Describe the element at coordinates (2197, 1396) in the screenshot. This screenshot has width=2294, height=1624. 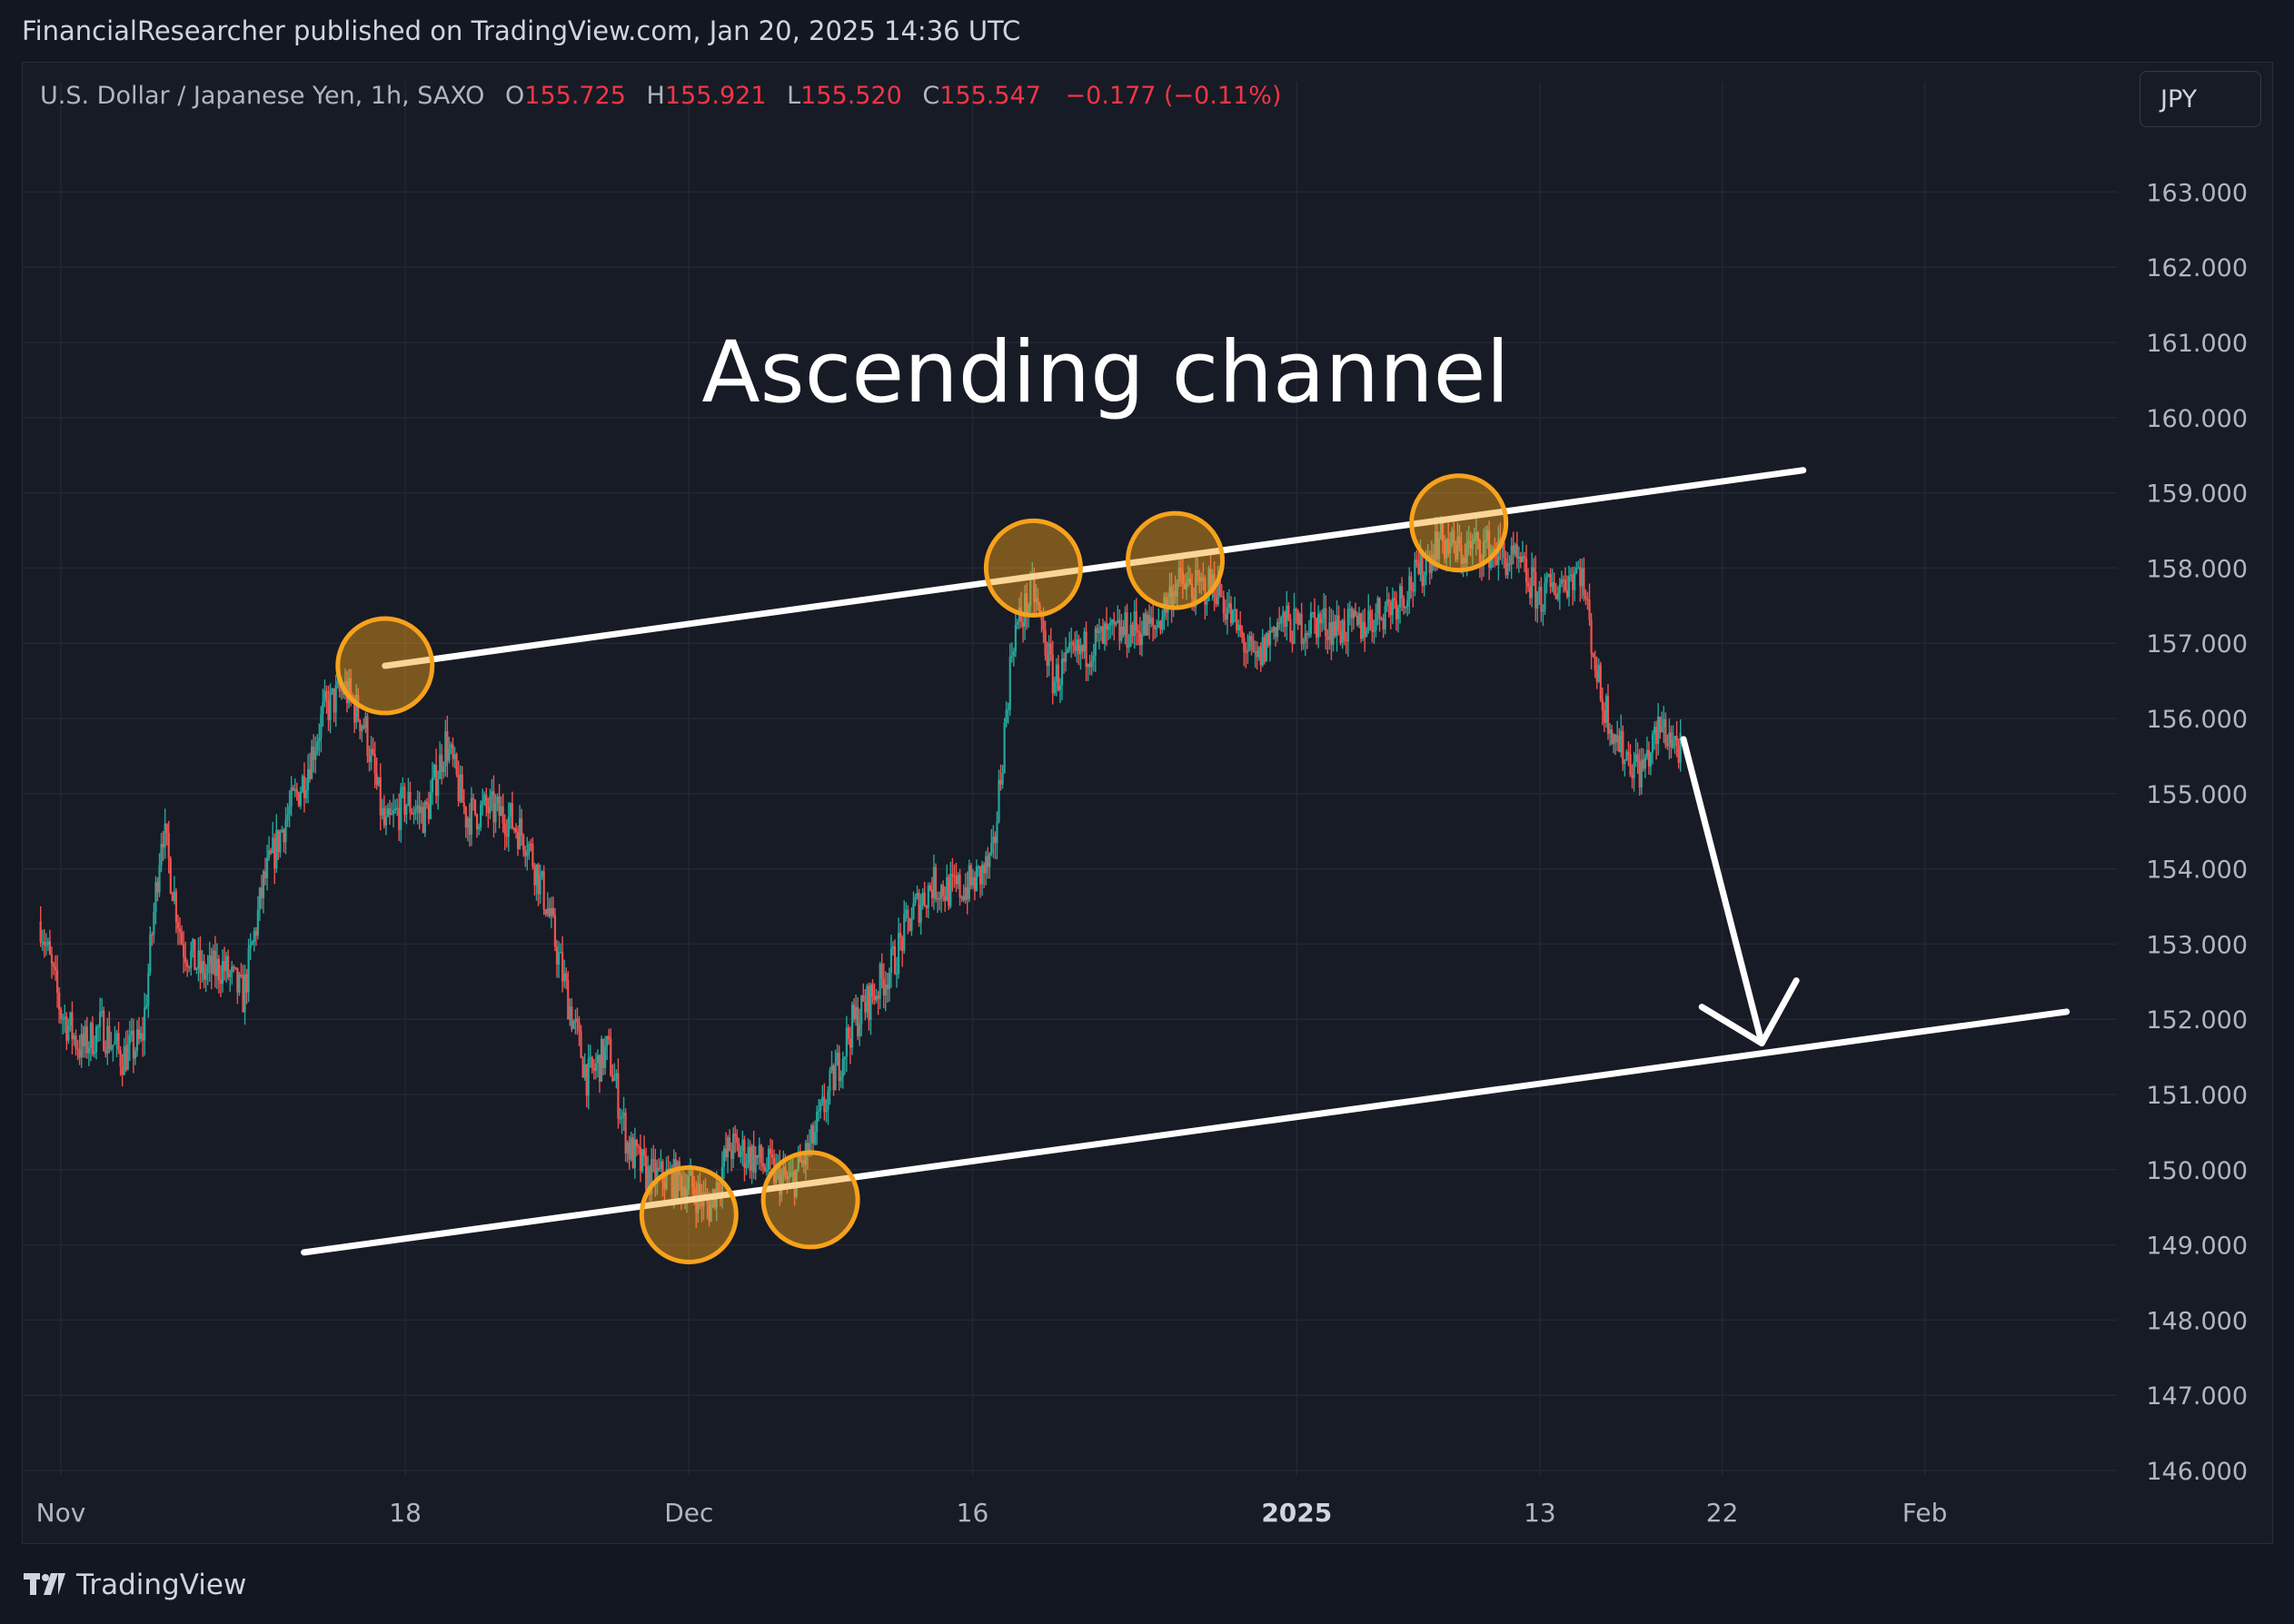
I see `y-tick-label: 147.000` at that location.